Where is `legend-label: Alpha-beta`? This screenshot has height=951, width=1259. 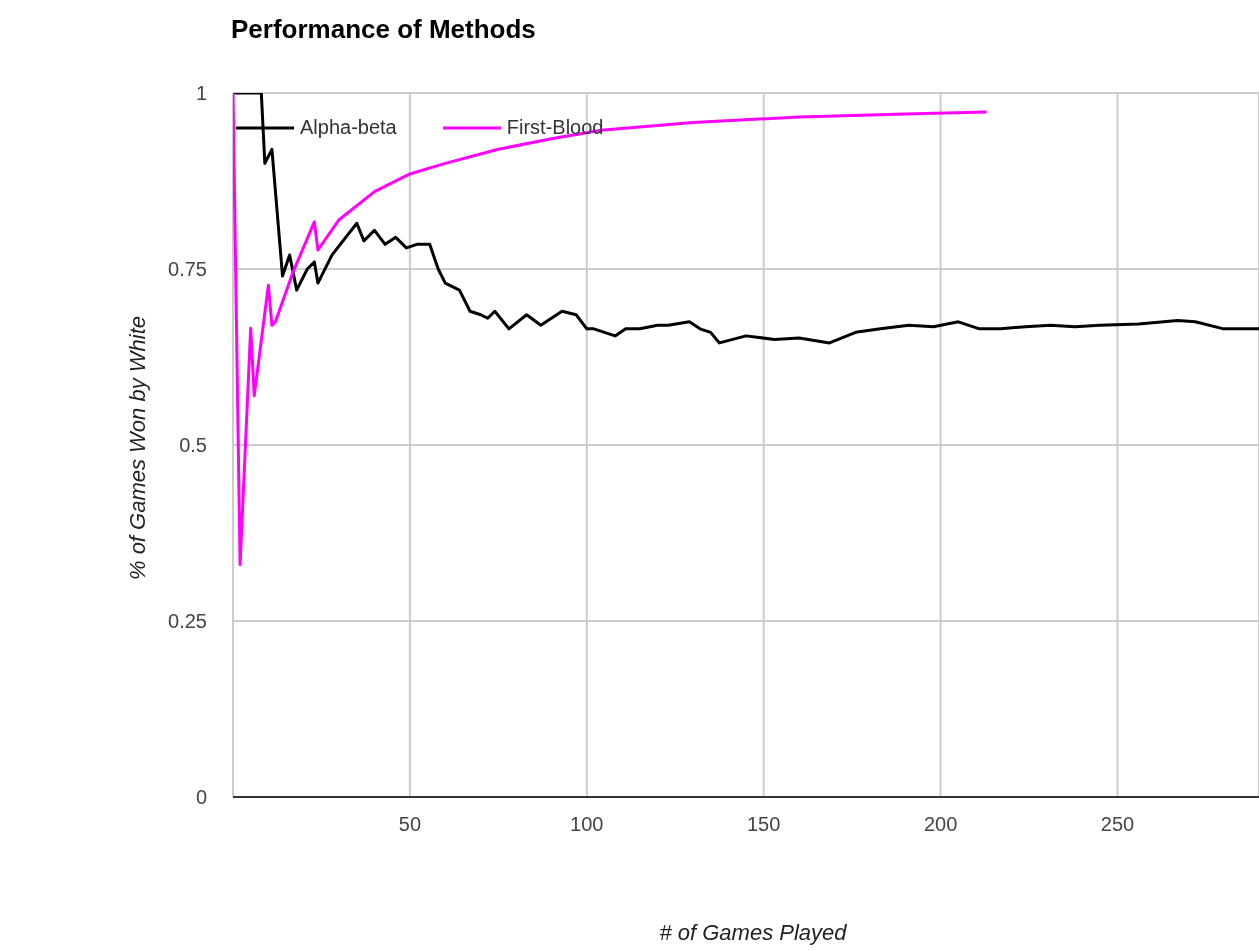
legend-label: Alpha-beta is located at coordinates (348, 127).